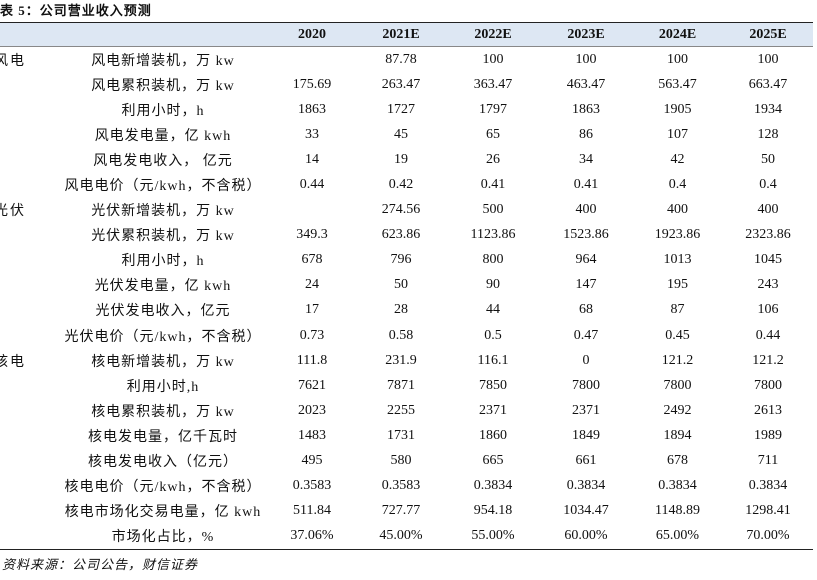 Image resolution: width=817 pixels, height=580 pixels. Describe the element at coordinates (401, 285) in the screenshot. I see `value-cell: 50` at that location.